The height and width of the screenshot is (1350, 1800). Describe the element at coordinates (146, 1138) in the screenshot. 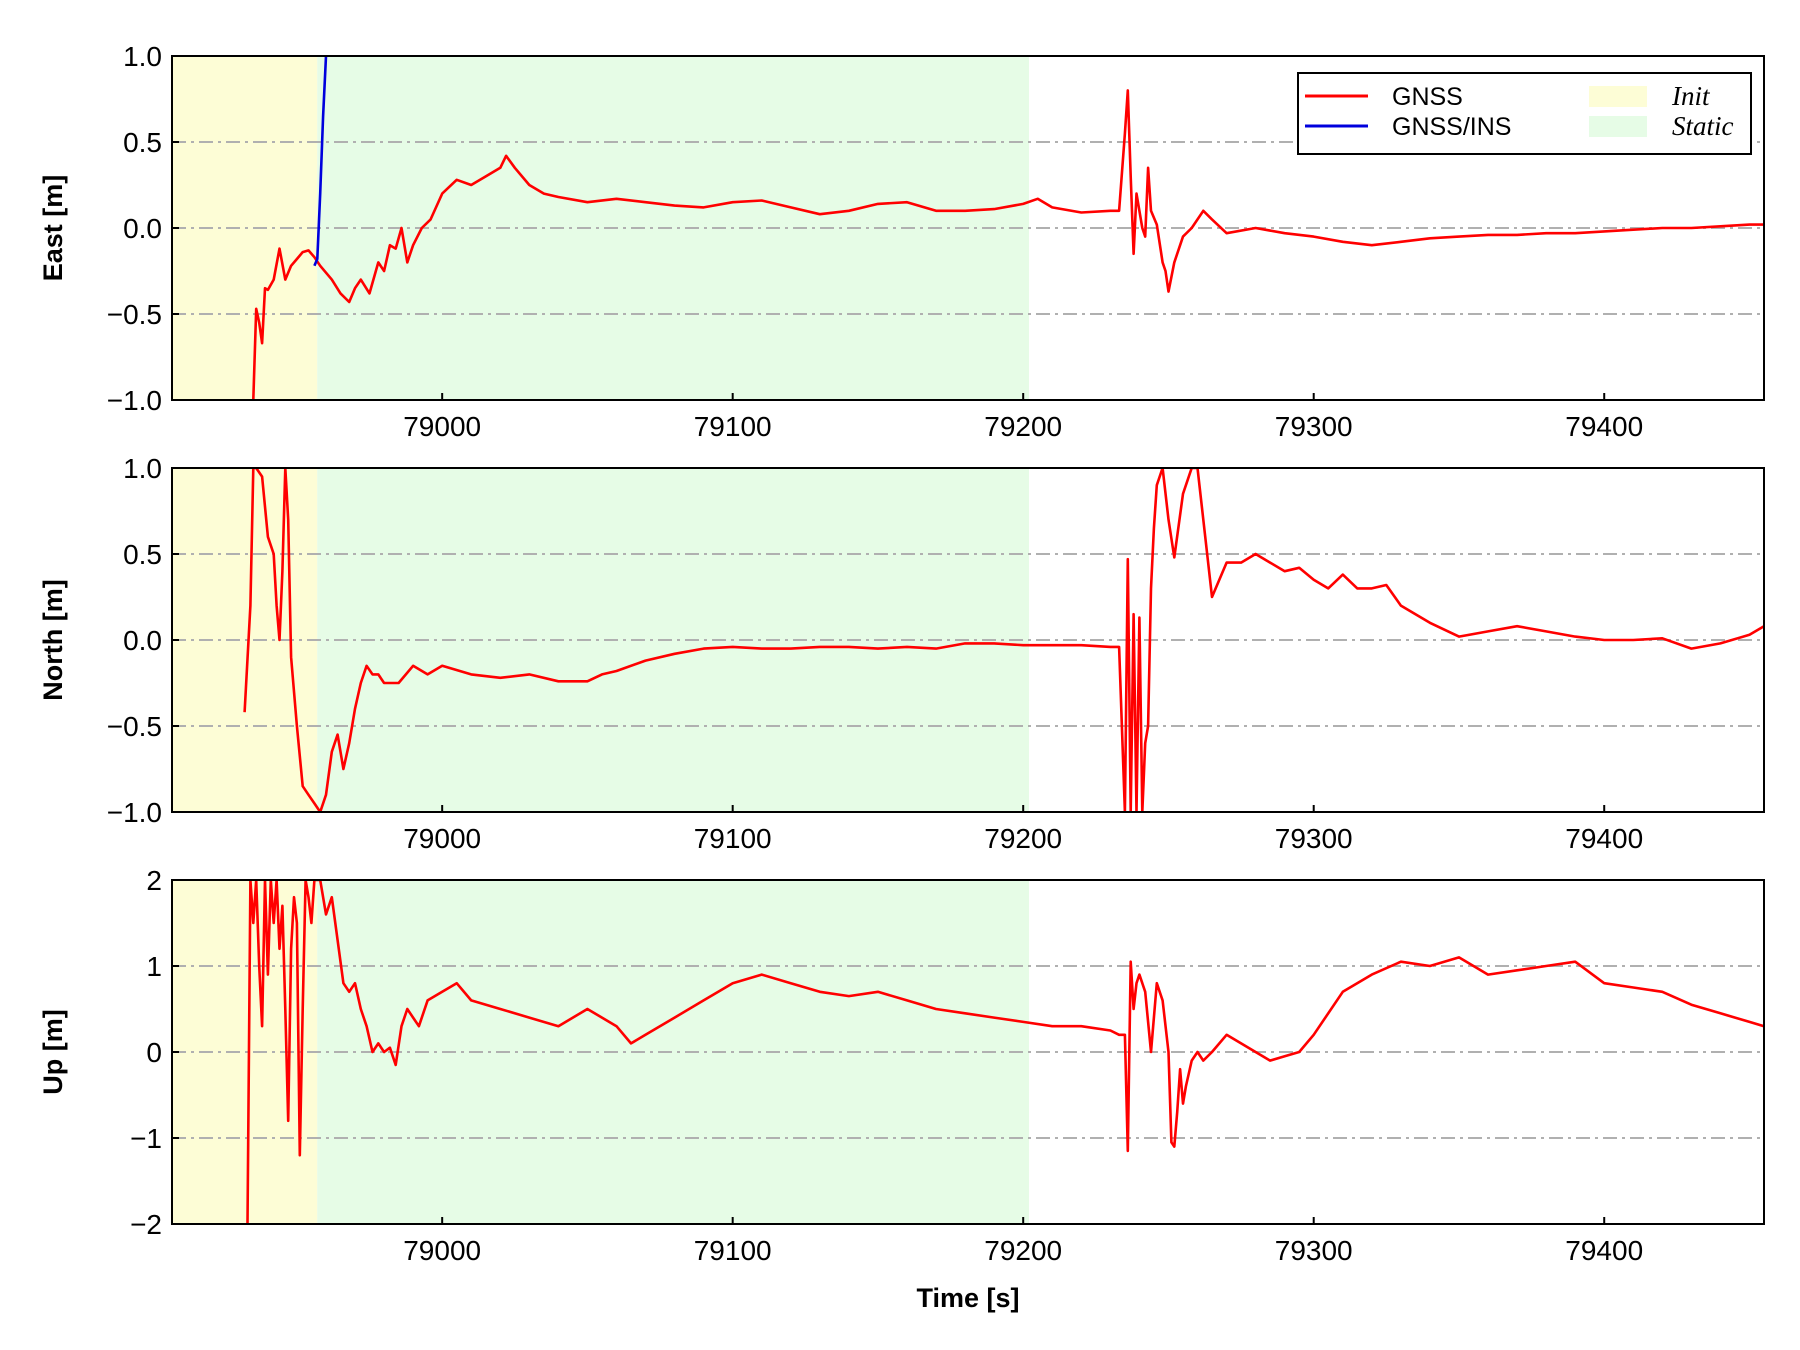

I see `y-tick-label: −1` at that location.